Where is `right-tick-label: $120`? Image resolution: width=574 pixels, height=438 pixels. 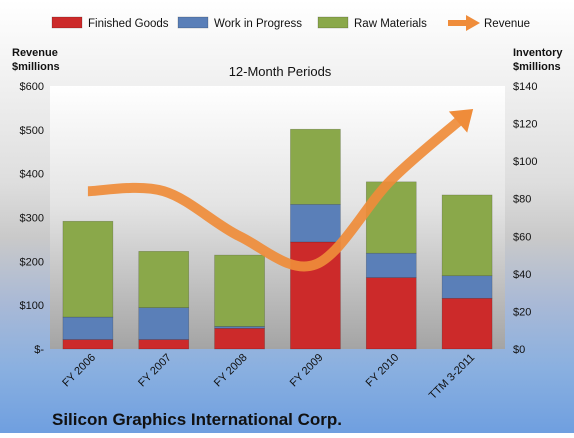 right-tick-label: $120 is located at coordinates (525, 125).